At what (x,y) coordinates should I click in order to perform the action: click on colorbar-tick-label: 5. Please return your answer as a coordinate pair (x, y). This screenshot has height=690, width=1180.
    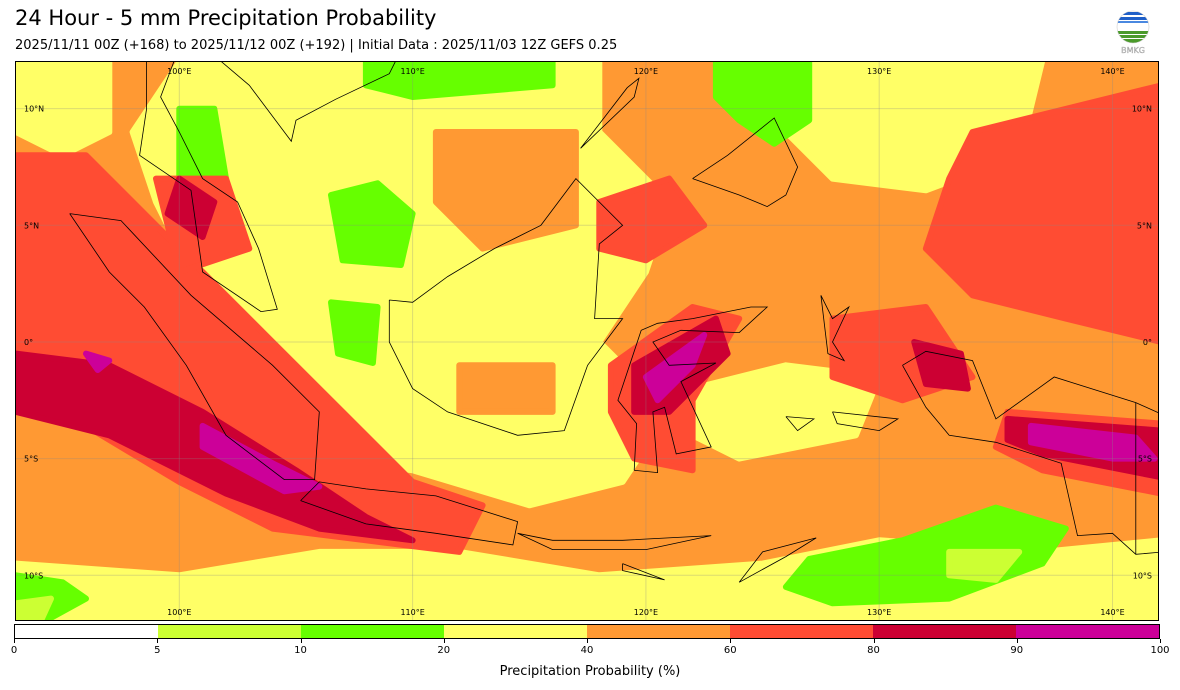
    Looking at the image, I should click on (157, 650).